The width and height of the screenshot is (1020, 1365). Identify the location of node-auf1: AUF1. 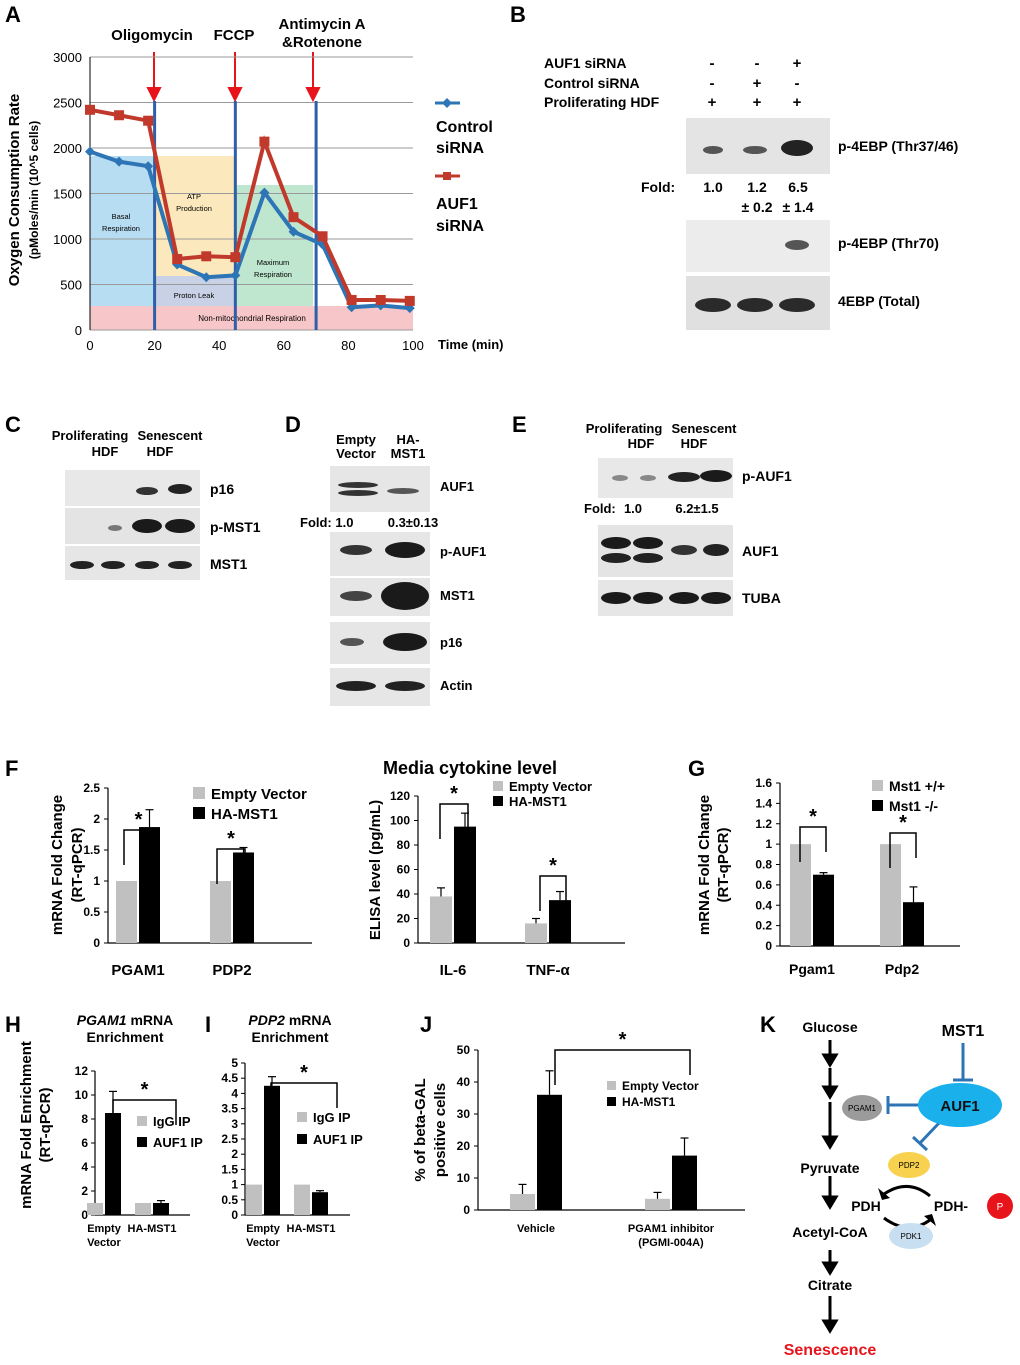
(959, 1106).